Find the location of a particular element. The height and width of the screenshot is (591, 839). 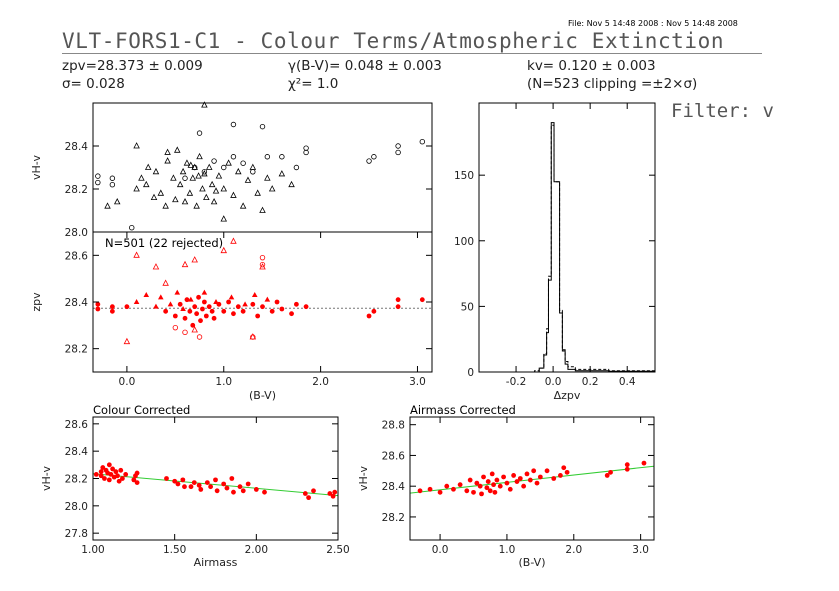

mid-xtick-label: 1.0 is located at coordinates (223, 382).